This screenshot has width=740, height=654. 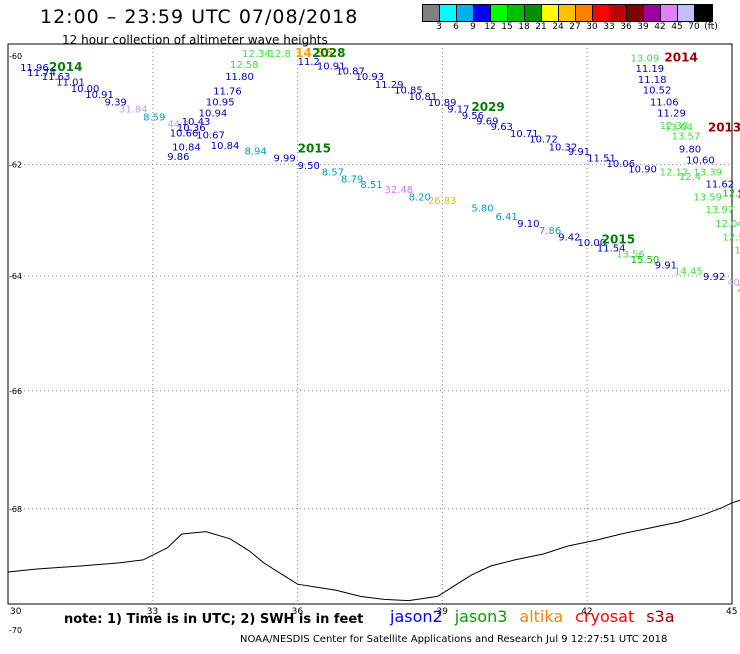 I want to click on wave-height-value: 26.83, so click(x=442, y=201).